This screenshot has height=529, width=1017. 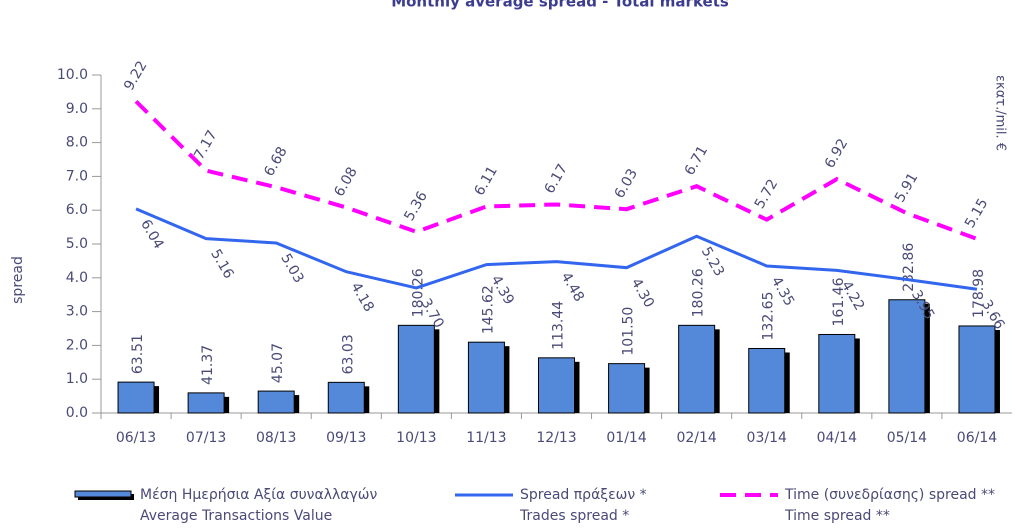 What do you see at coordinates (979, 293) in the screenshot?
I see `bar-value-label: 178.98` at bounding box center [979, 293].